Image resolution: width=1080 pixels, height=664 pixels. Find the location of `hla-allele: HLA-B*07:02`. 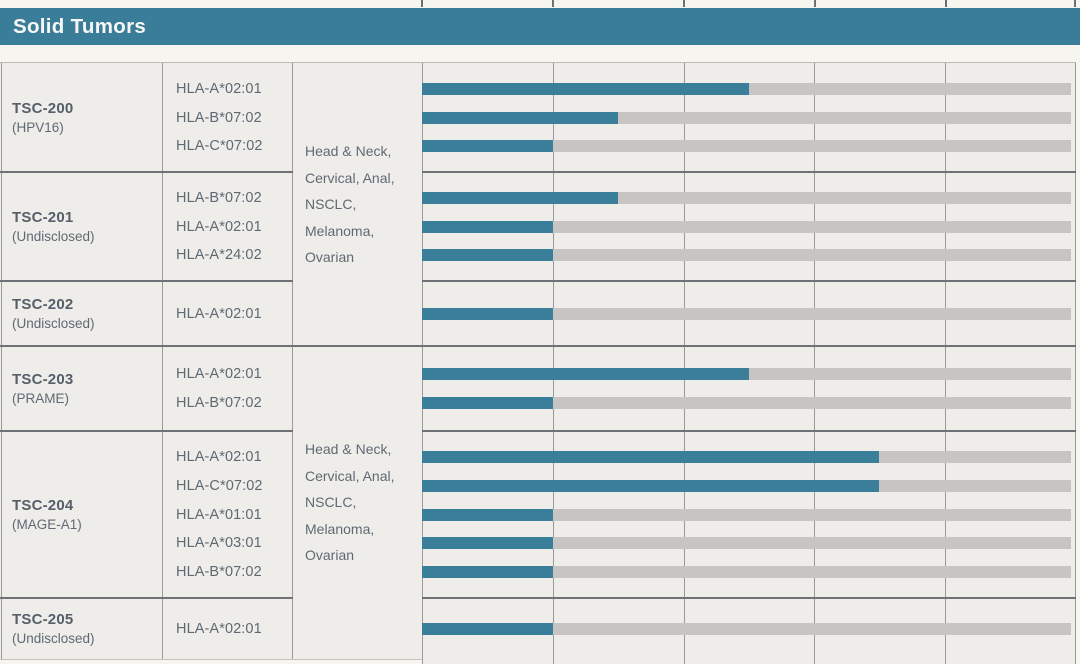

hla-allele: HLA-B*07:02 is located at coordinates (219, 571).